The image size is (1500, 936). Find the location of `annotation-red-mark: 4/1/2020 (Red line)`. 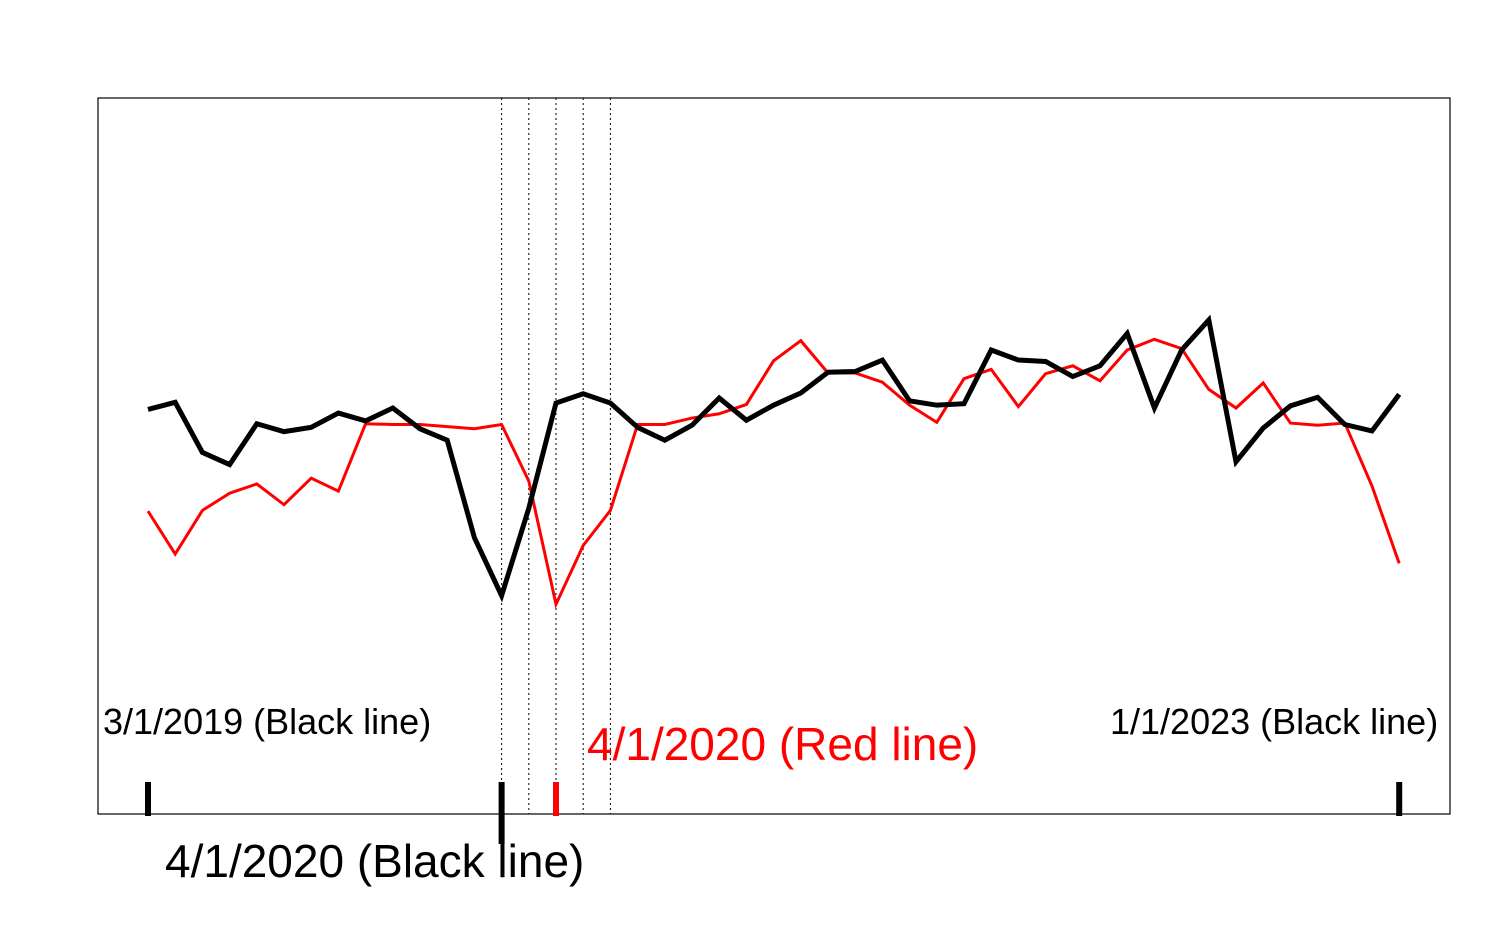

annotation-red-mark: 4/1/2020 (Red line) is located at coordinates (782, 744).